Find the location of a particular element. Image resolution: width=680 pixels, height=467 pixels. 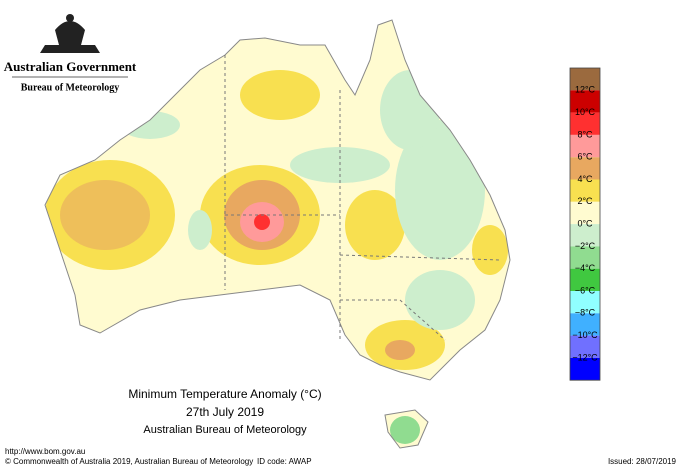

footer-issued: Issued: 28/07/2019 is located at coordinates (642, 461).